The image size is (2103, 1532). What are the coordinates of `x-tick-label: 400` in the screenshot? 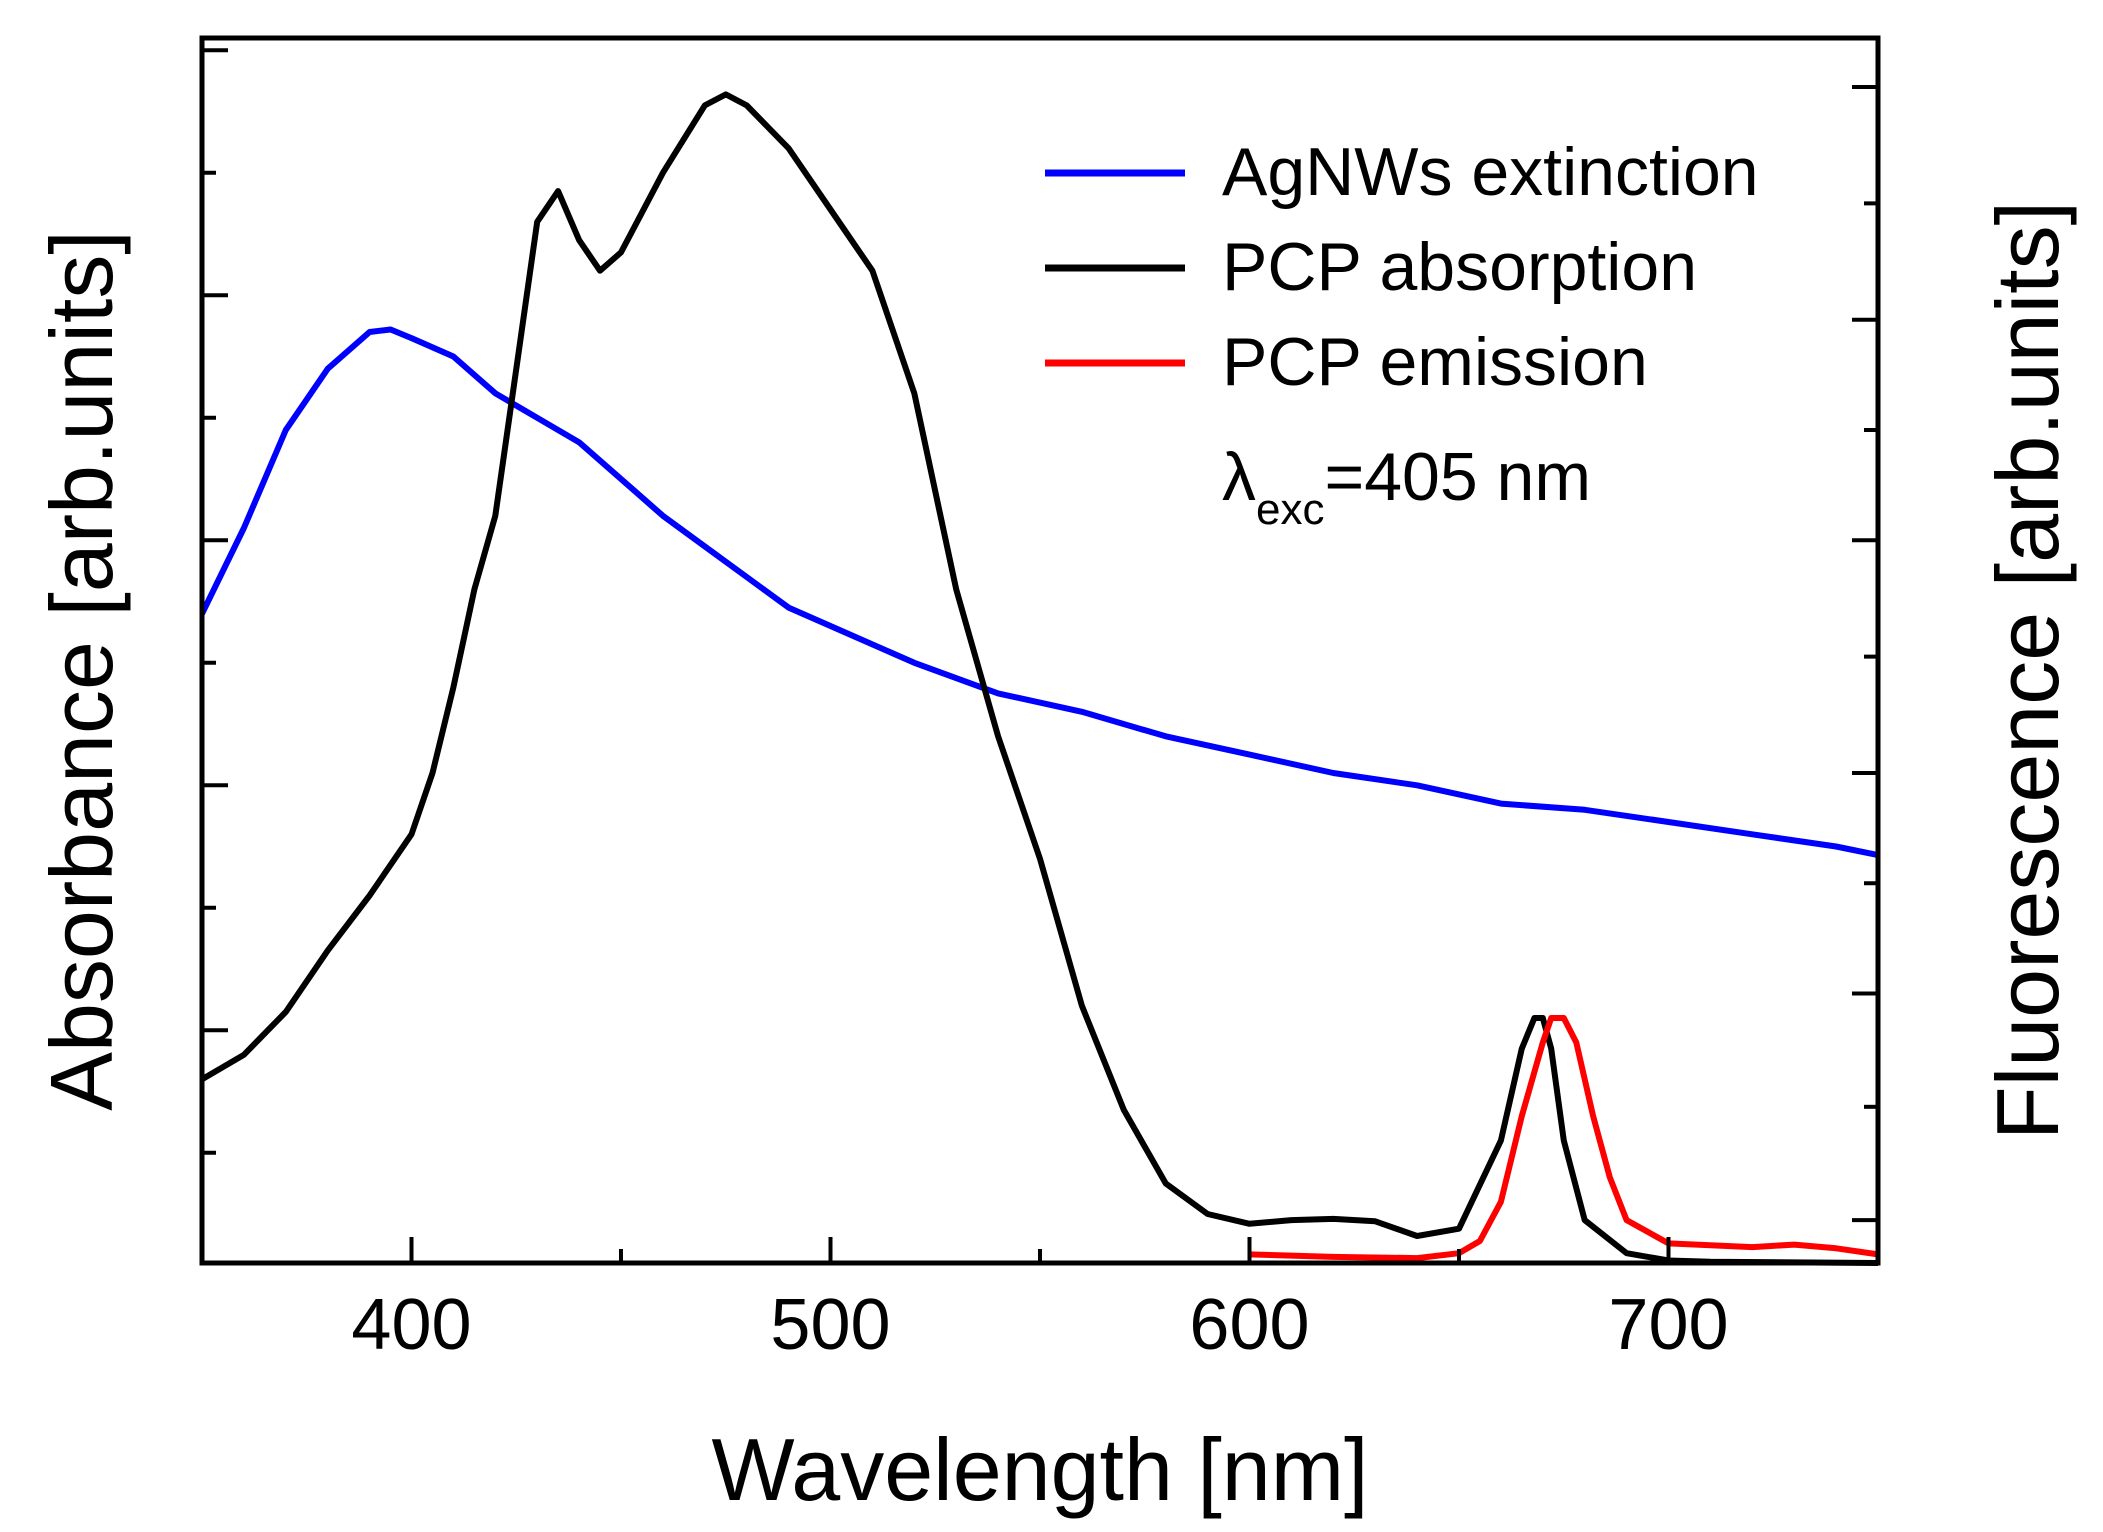 It's located at (411, 1325).